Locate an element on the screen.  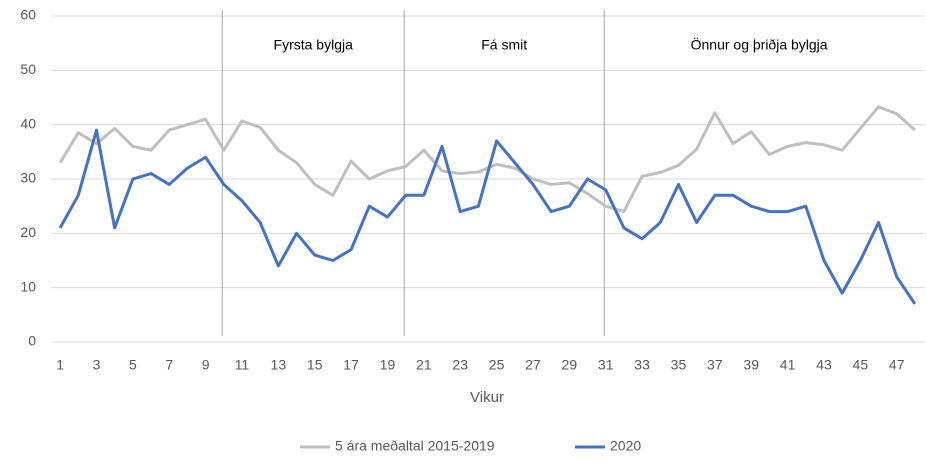
x-tick-label: 9 is located at coordinates (206, 365).